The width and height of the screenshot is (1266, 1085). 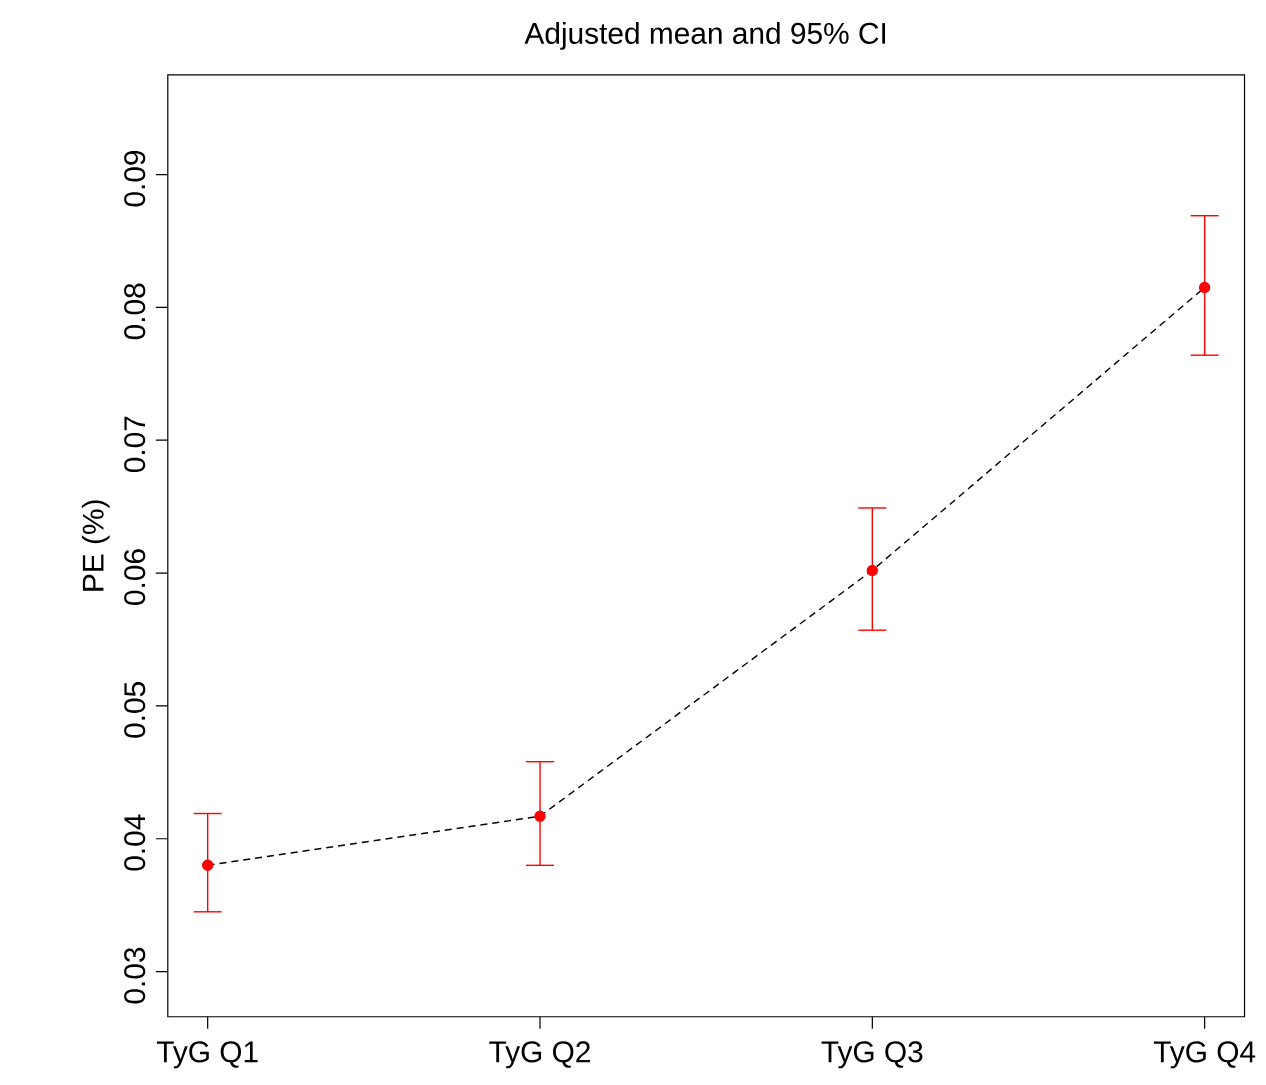 What do you see at coordinates (135, 179) in the screenshot?
I see `y-tick-label: 0.09` at bounding box center [135, 179].